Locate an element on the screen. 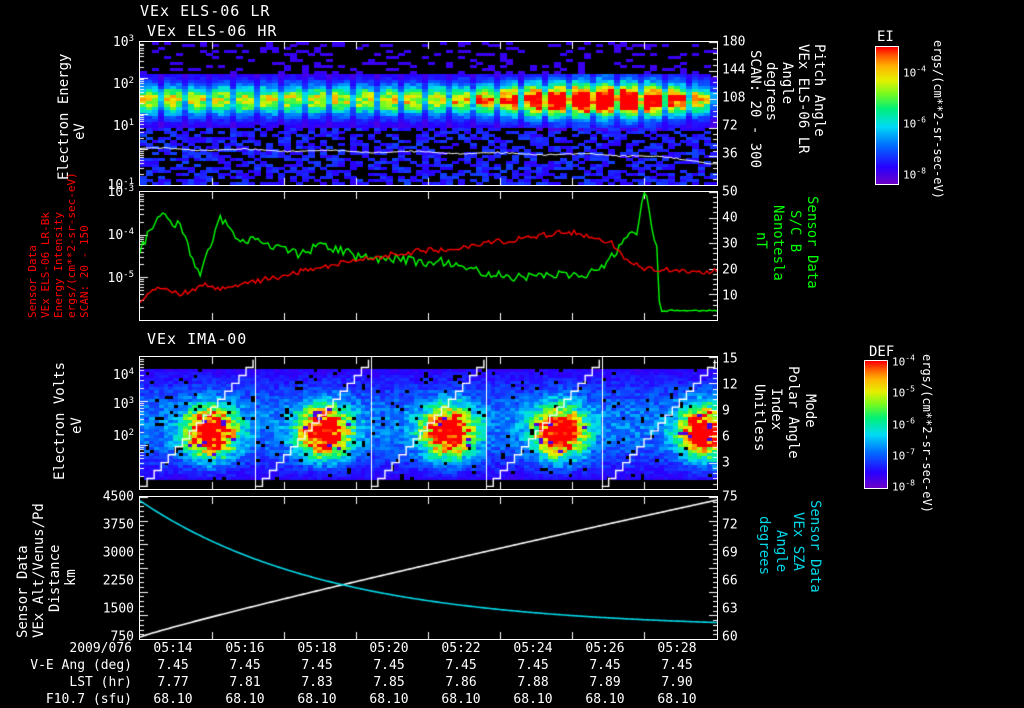 The image size is (1024, 708). p2-left-caption-3: Energy Intensity is located at coordinates (58, 265).